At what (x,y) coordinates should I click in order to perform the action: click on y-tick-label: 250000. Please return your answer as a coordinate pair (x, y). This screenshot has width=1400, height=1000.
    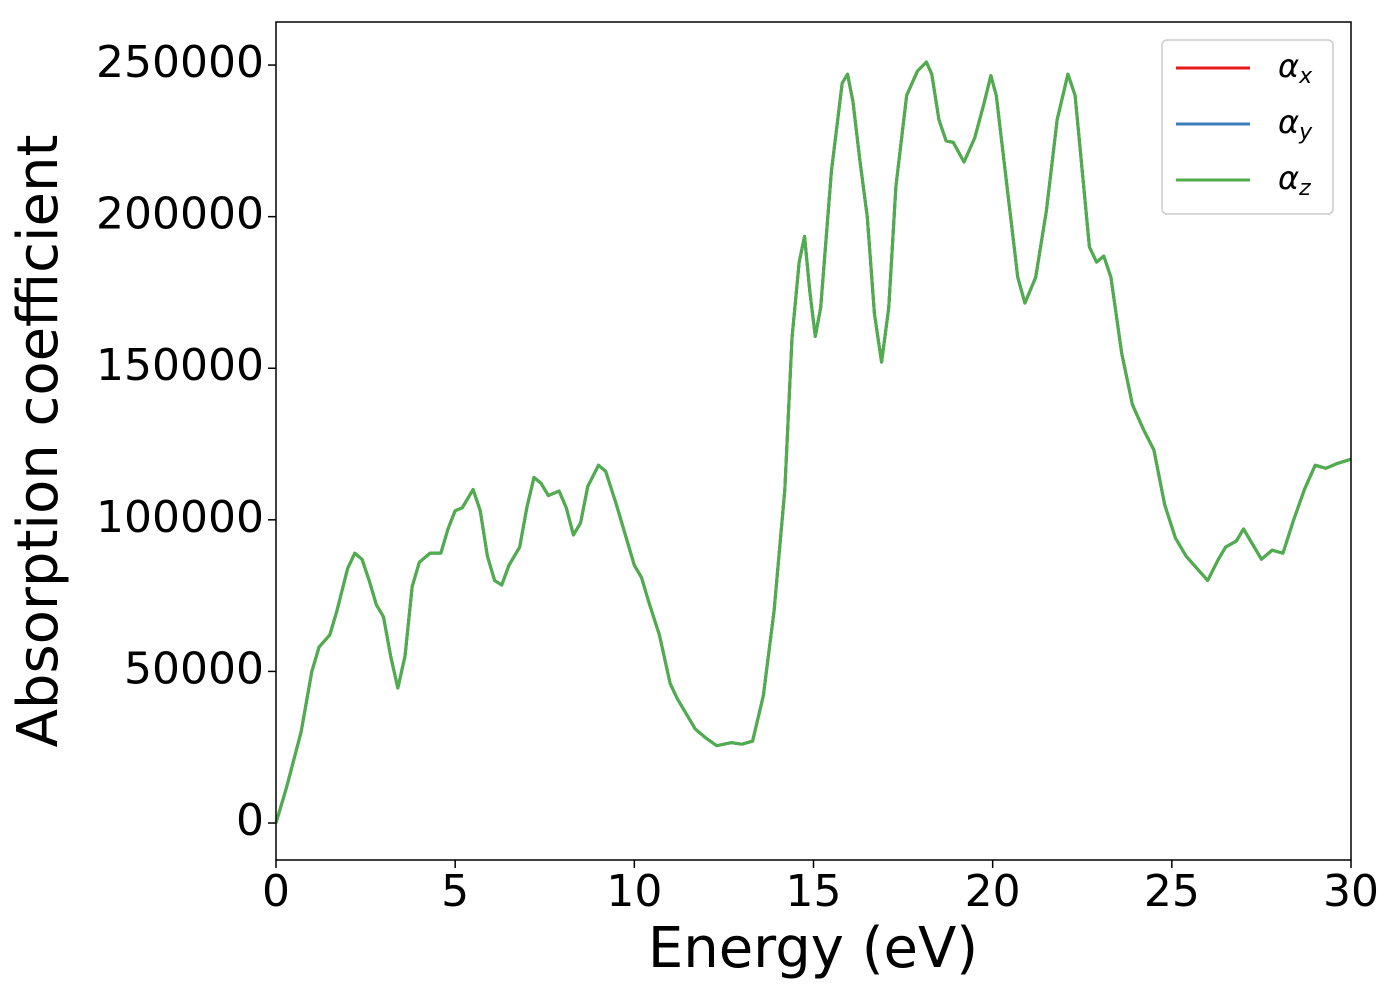
    Looking at the image, I should click on (180, 62).